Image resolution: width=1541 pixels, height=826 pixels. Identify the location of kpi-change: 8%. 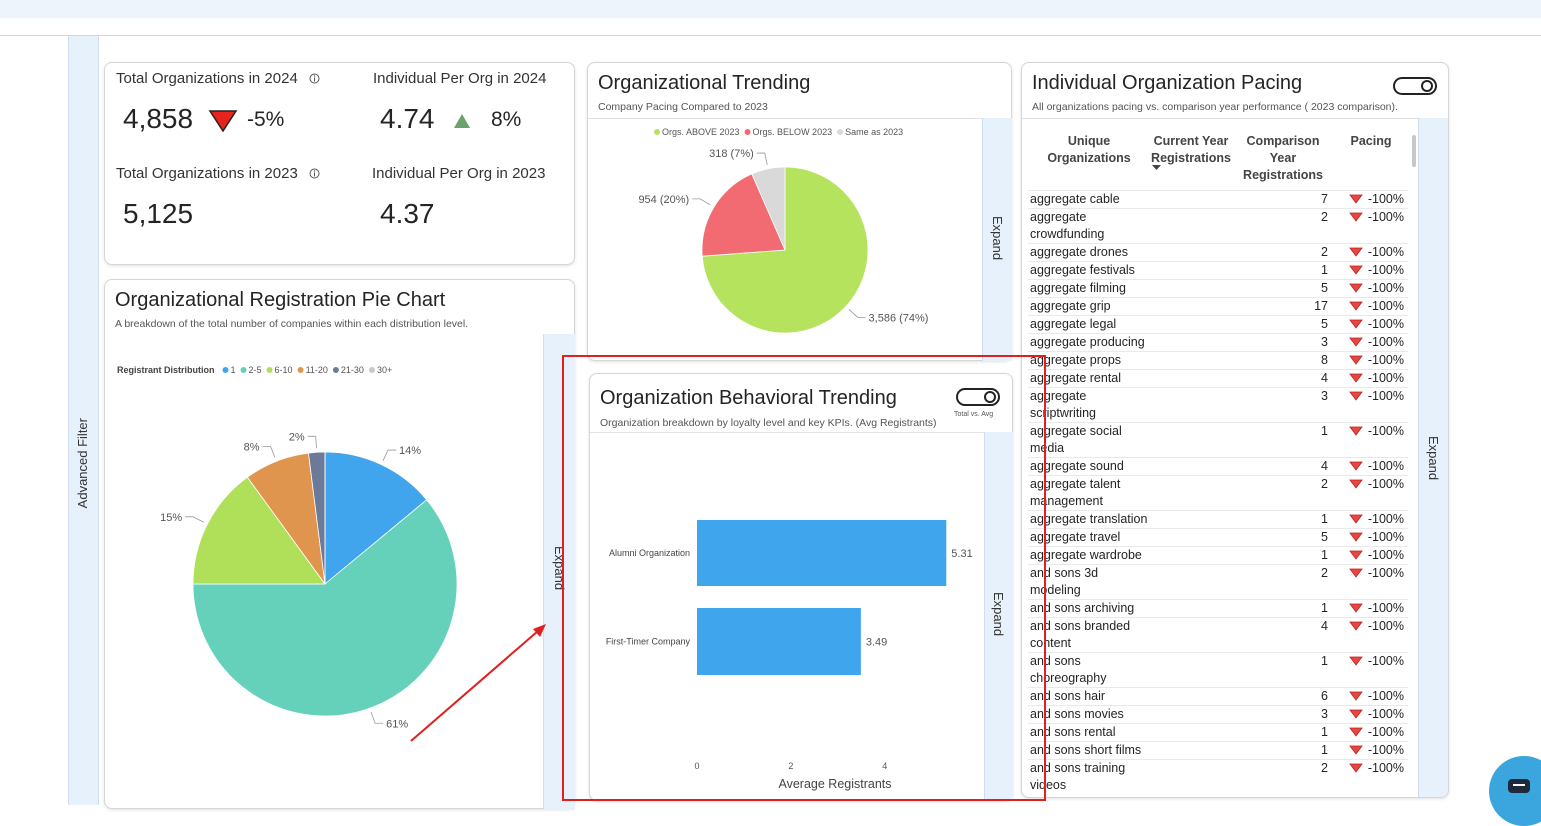
(506, 119).